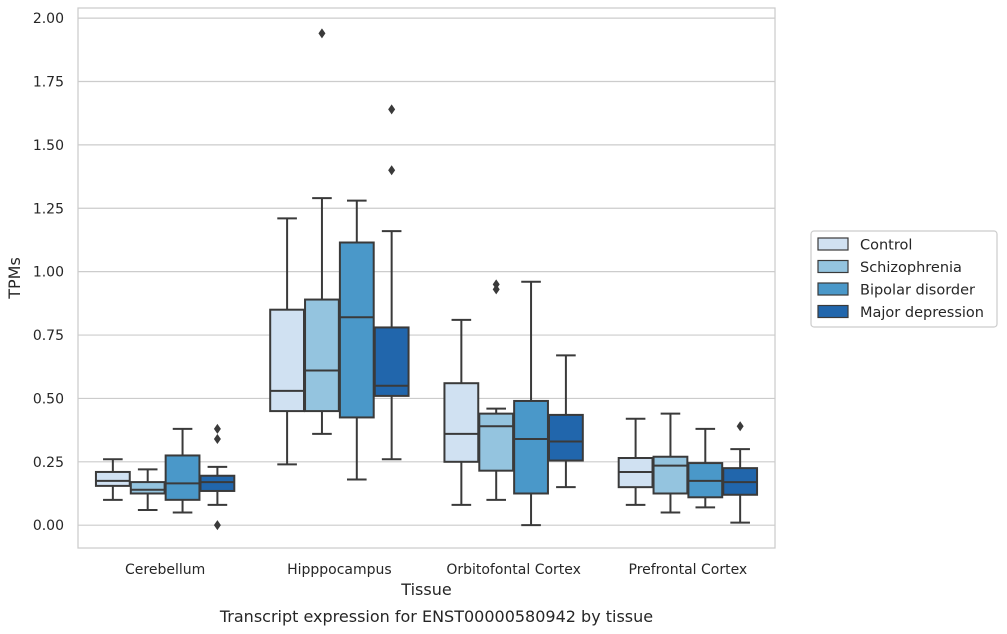  Describe the element at coordinates (48, 19) in the screenshot. I see `y-tick-label: 2.00` at that location.